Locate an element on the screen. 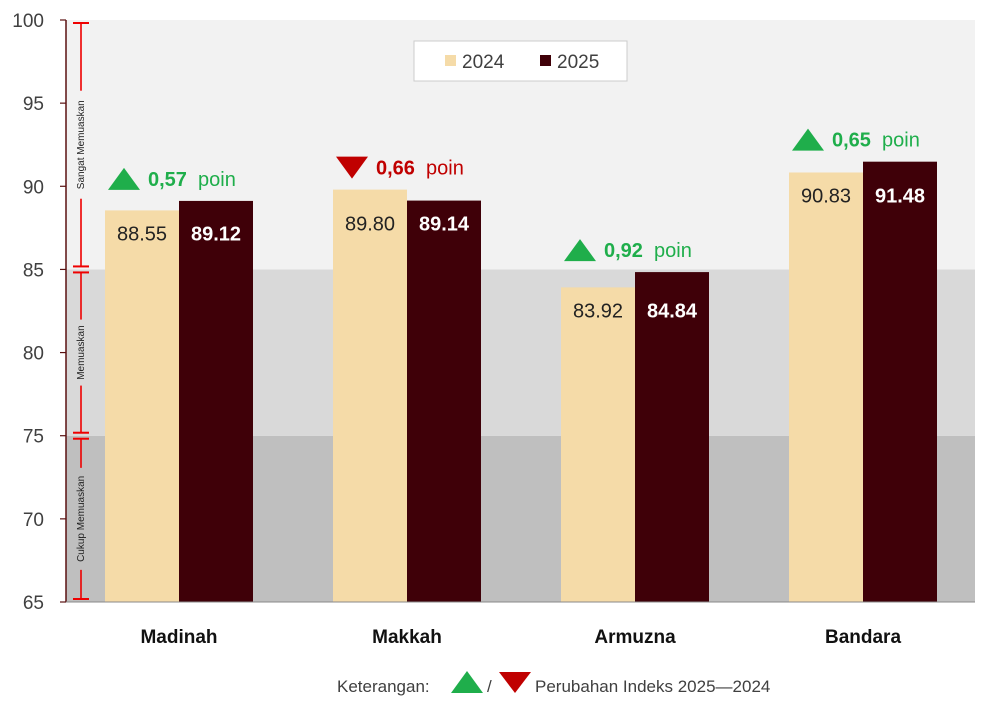 Image resolution: width=987 pixels, height=713 pixels. y-tick-label: 70 is located at coordinates (33, 520).